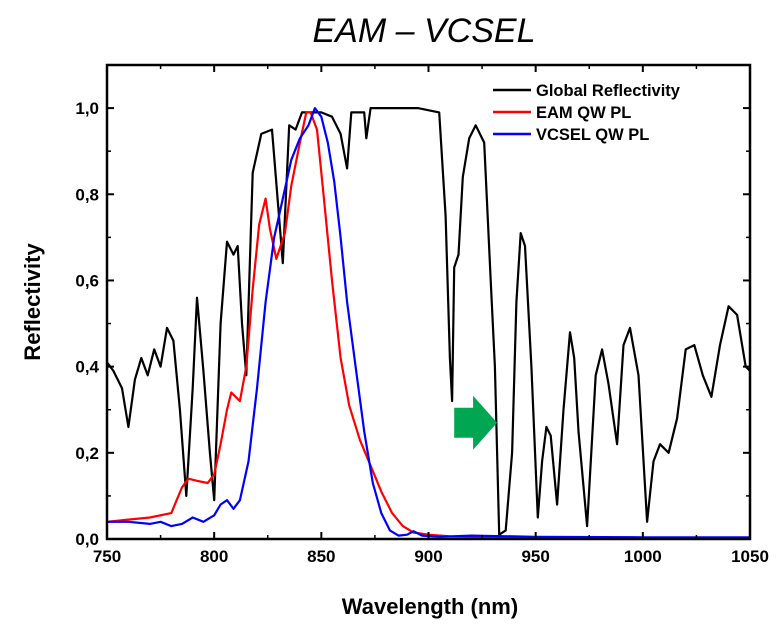 The image size is (783, 626). I want to click on x-tick-label: 900, so click(428, 556).